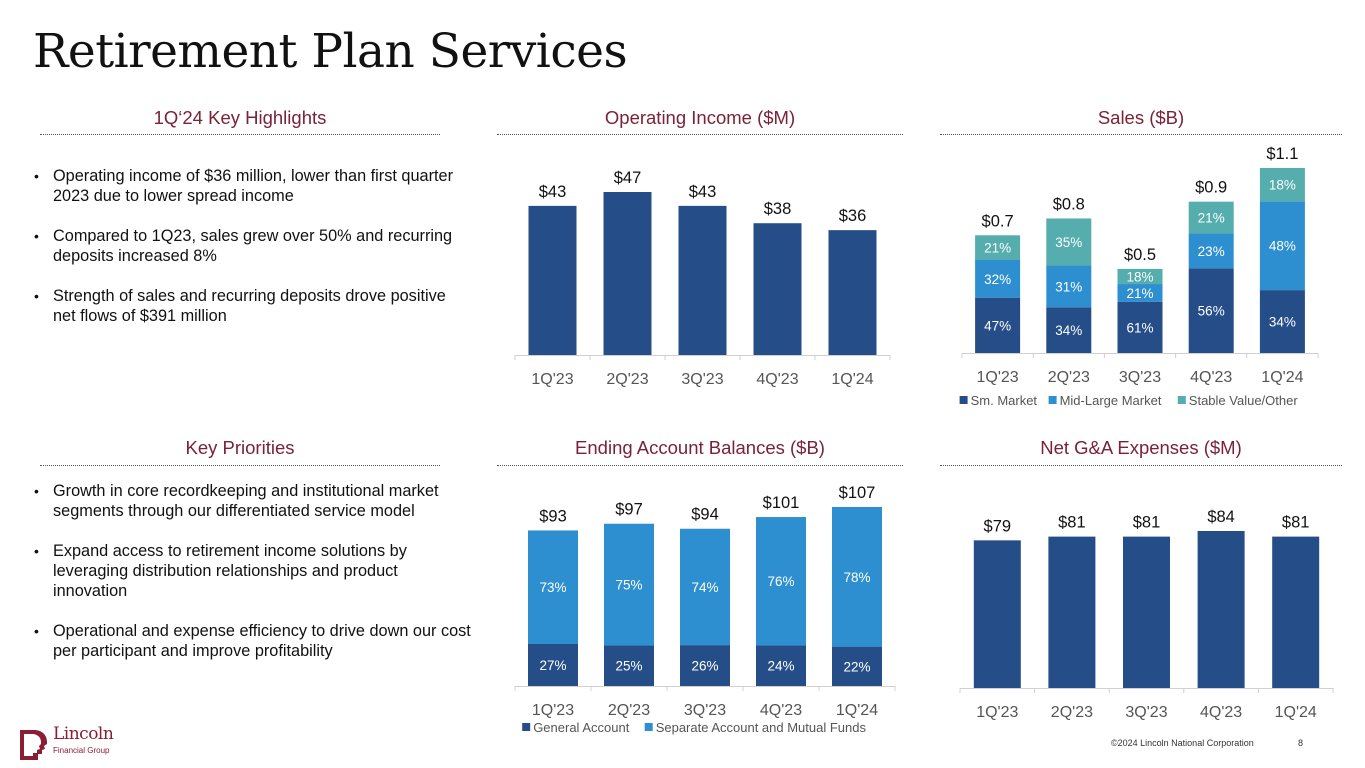  I want to click on total-label: $94, so click(705, 515).